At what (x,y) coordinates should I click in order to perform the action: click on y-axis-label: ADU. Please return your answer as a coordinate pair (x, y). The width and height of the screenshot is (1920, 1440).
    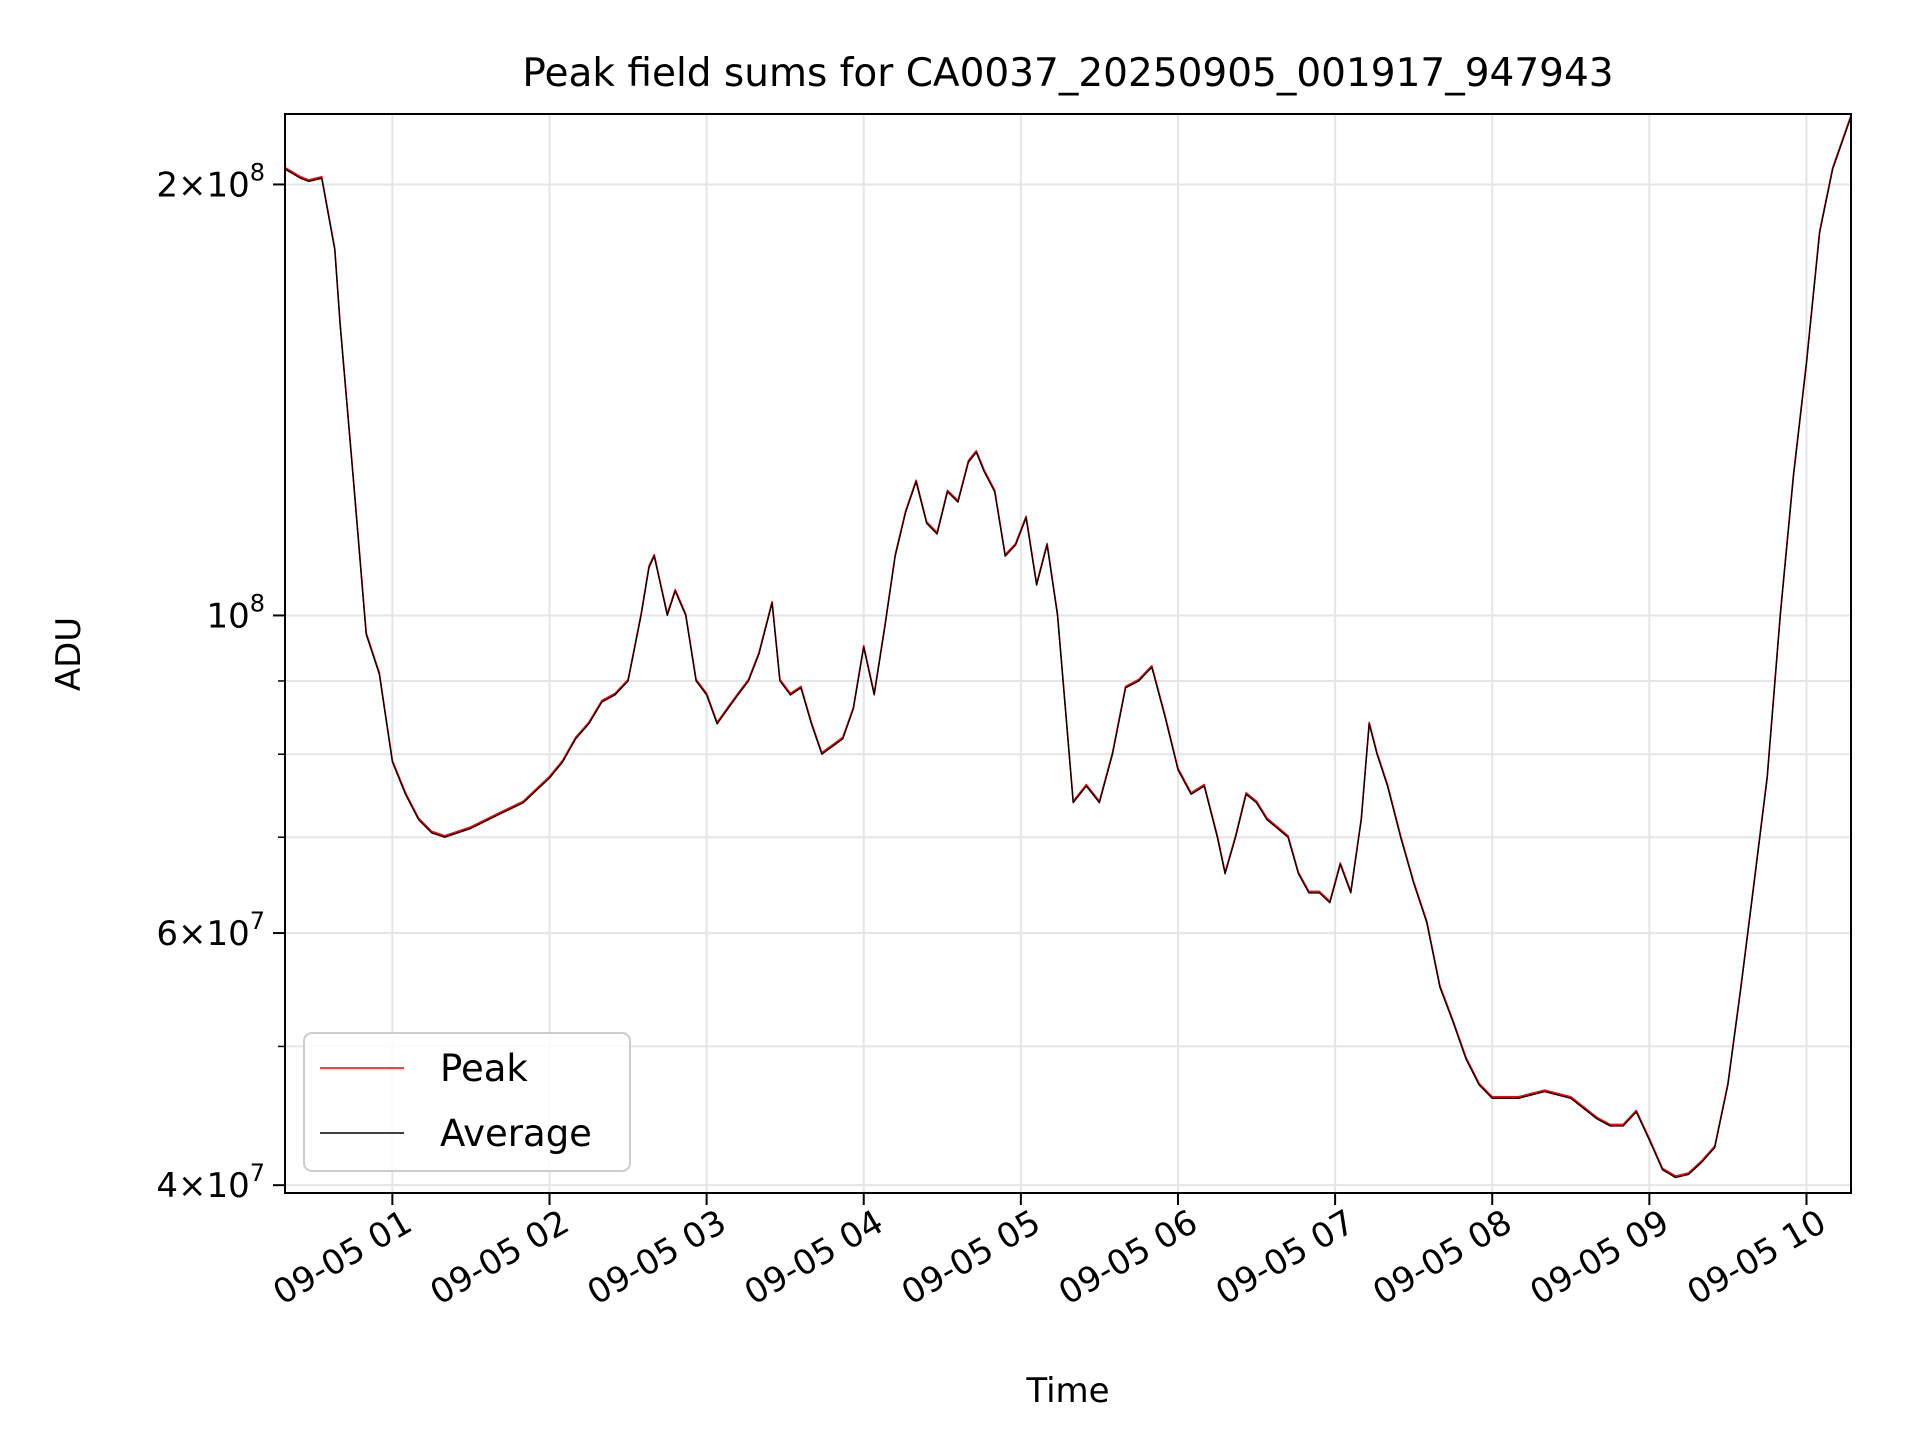
    Looking at the image, I should click on (69, 654).